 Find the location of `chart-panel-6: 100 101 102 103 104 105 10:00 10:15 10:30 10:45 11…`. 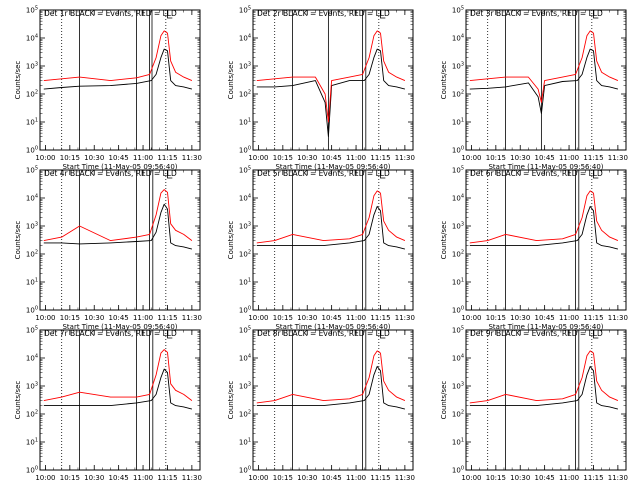

chart-panel-6: 100 101 102 103 104 105 10:00 10:15 10:30 10:45 11… is located at coordinates (534, 249).